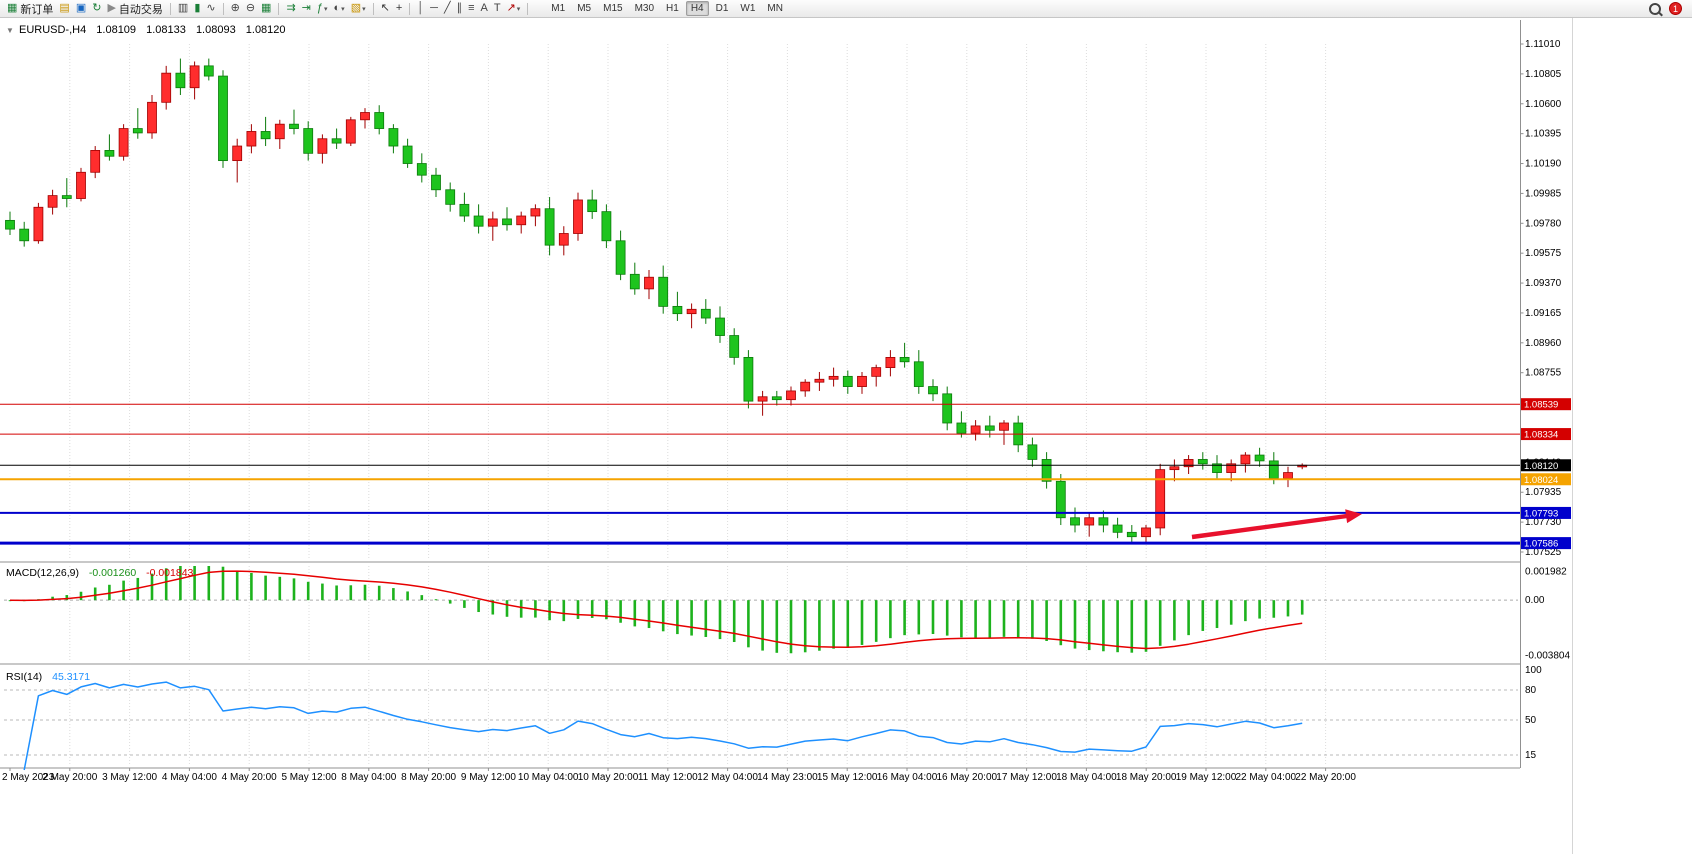 The image size is (1692, 854). Describe the element at coordinates (266, 9) in the screenshot. I see `tile-windows-button: ▦` at that location.